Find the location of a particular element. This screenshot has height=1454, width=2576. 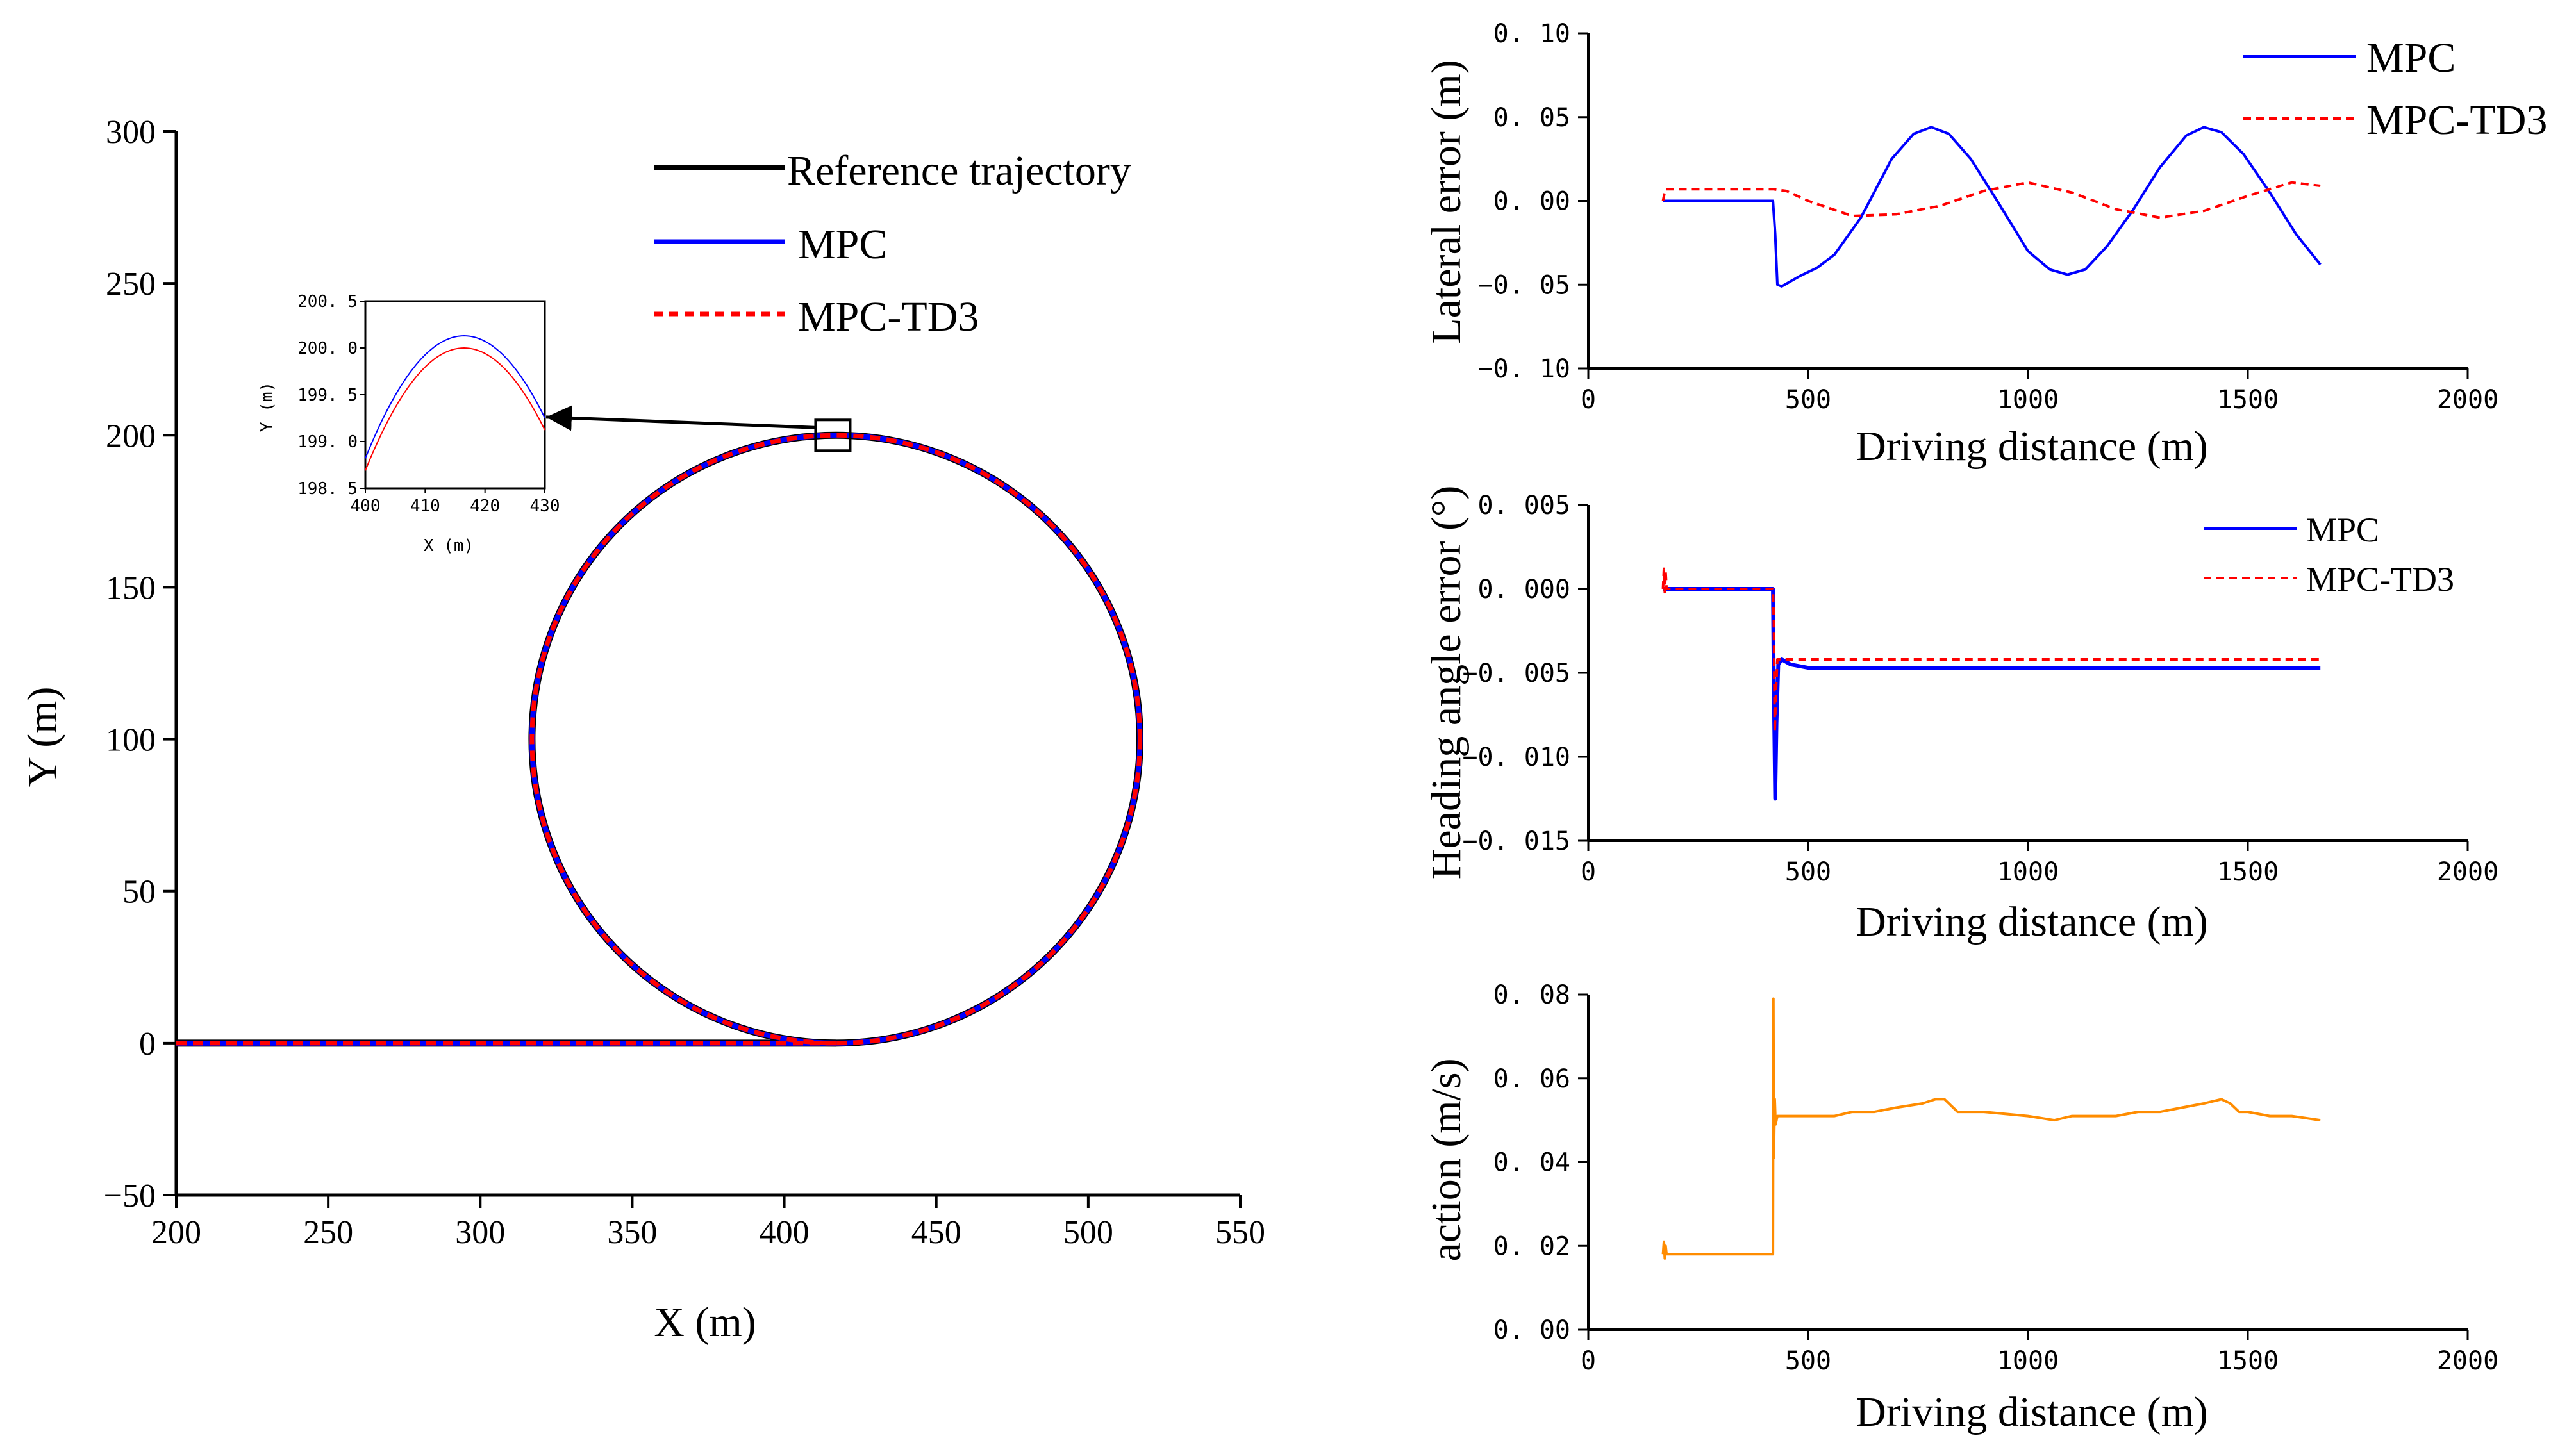

inset-x-tick-label: 410 is located at coordinates (425, 506).